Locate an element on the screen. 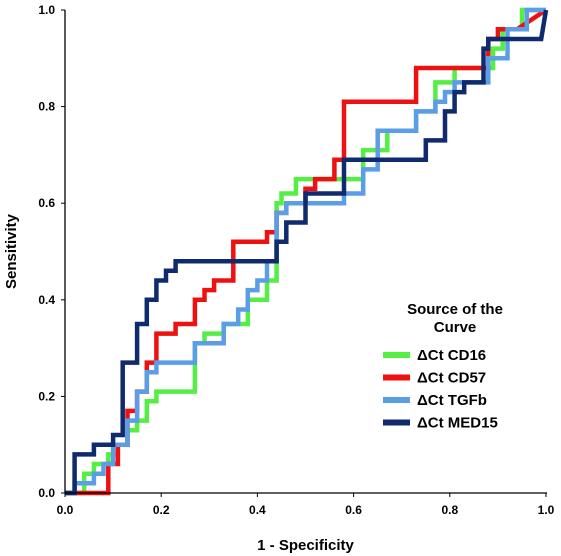  legend-label-1: ΔCt CD16 is located at coordinates (451, 355).